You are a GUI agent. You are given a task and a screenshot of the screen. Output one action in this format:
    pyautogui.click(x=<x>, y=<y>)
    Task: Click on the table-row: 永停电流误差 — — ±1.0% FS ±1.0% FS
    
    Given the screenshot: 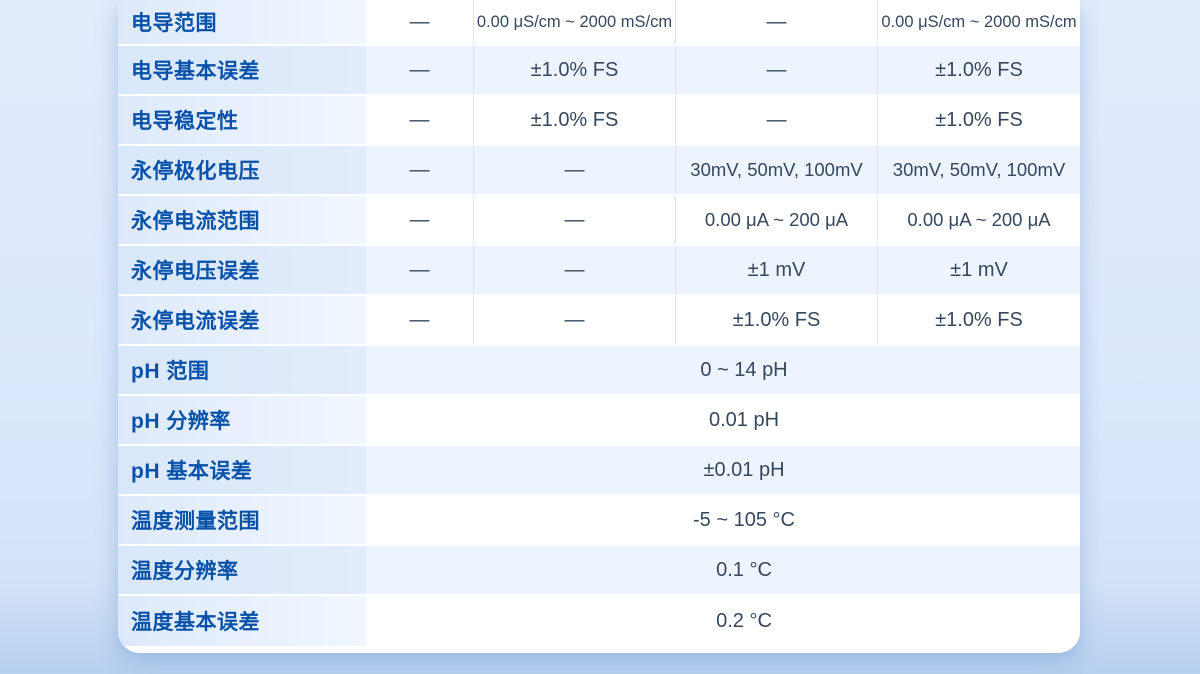 What is the action you would take?
    pyautogui.click(x=599, y=321)
    